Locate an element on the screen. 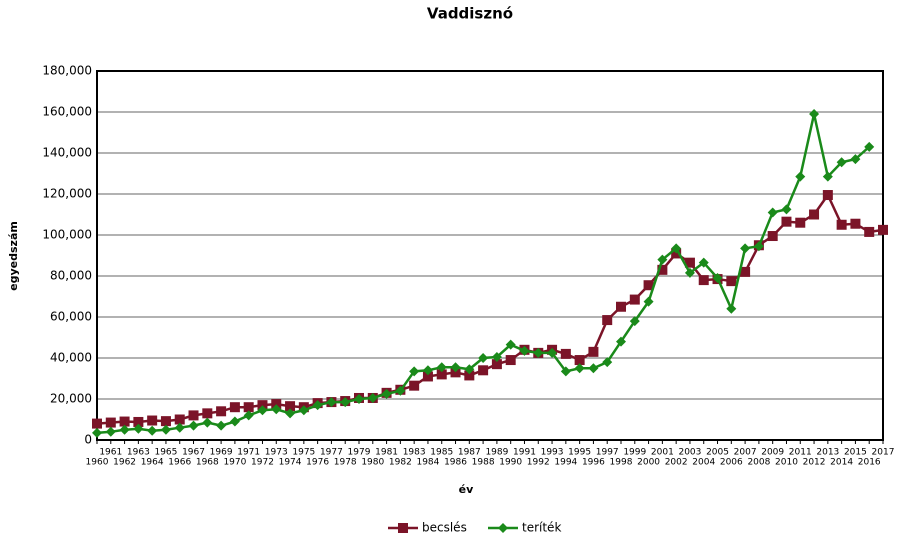 Image resolution: width=897 pixels, height=539 pixels. y-tick-label: 80,000 is located at coordinates (71, 276).